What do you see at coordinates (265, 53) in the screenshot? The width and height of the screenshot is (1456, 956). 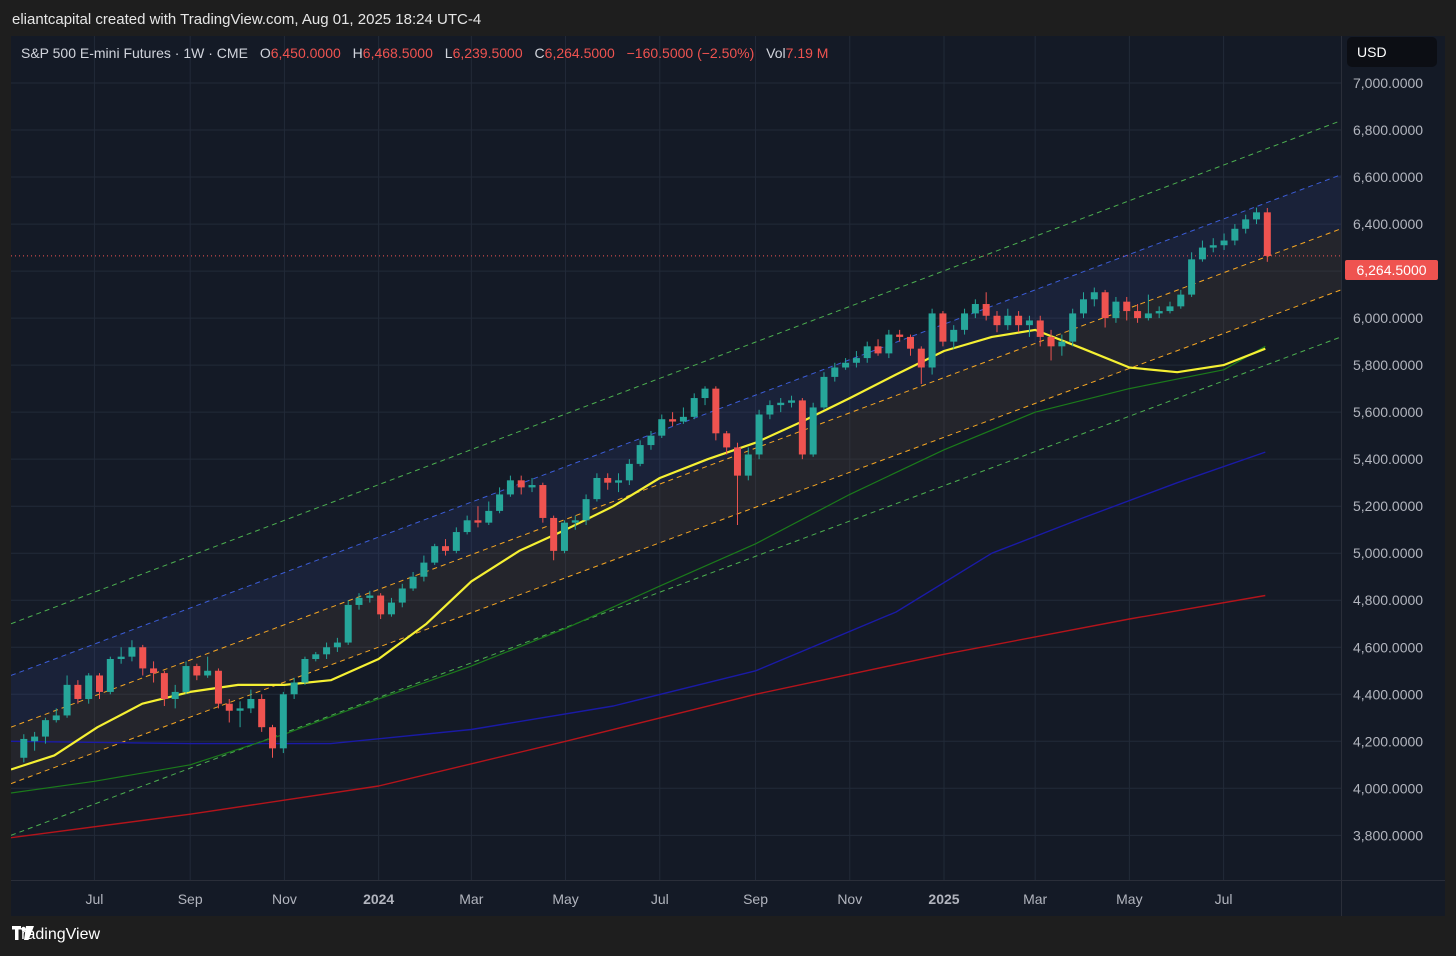 I see `open-label: O` at bounding box center [265, 53].